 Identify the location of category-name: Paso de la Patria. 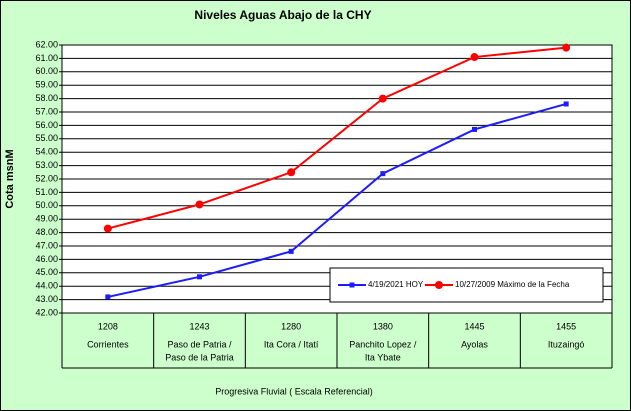
(199, 357).